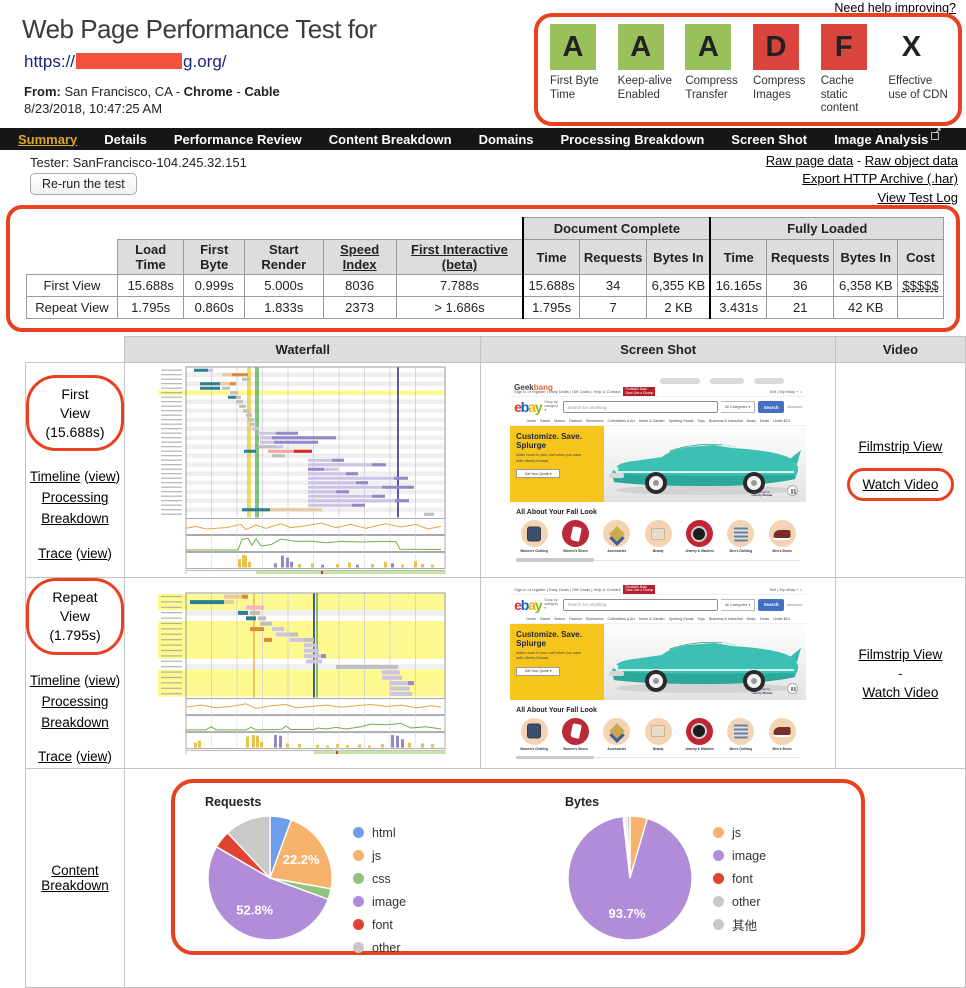 Image resolution: width=966 pixels, height=988 pixels. I want to click on metric-value: 1.795s, so click(551, 307).